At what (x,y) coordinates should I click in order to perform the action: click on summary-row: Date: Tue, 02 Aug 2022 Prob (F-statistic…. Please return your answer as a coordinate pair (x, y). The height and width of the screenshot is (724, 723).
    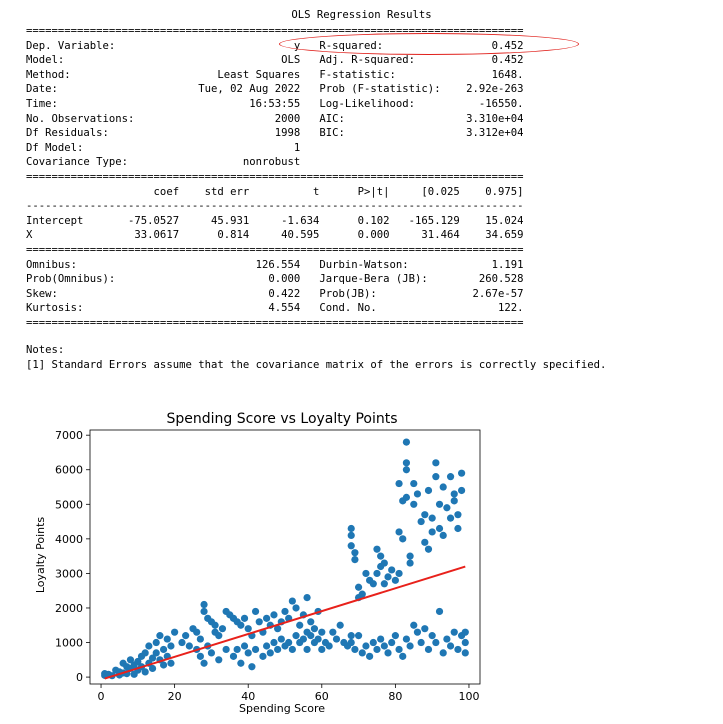
    Looking at the image, I should click on (275, 89).